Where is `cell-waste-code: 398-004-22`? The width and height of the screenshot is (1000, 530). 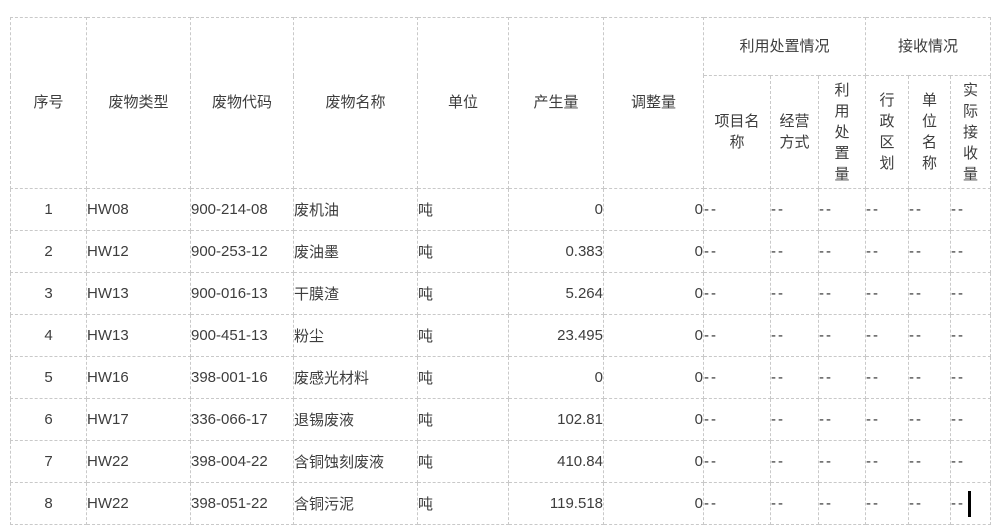 cell-waste-code: 398-004-22 is located at coordinates (242, 461).